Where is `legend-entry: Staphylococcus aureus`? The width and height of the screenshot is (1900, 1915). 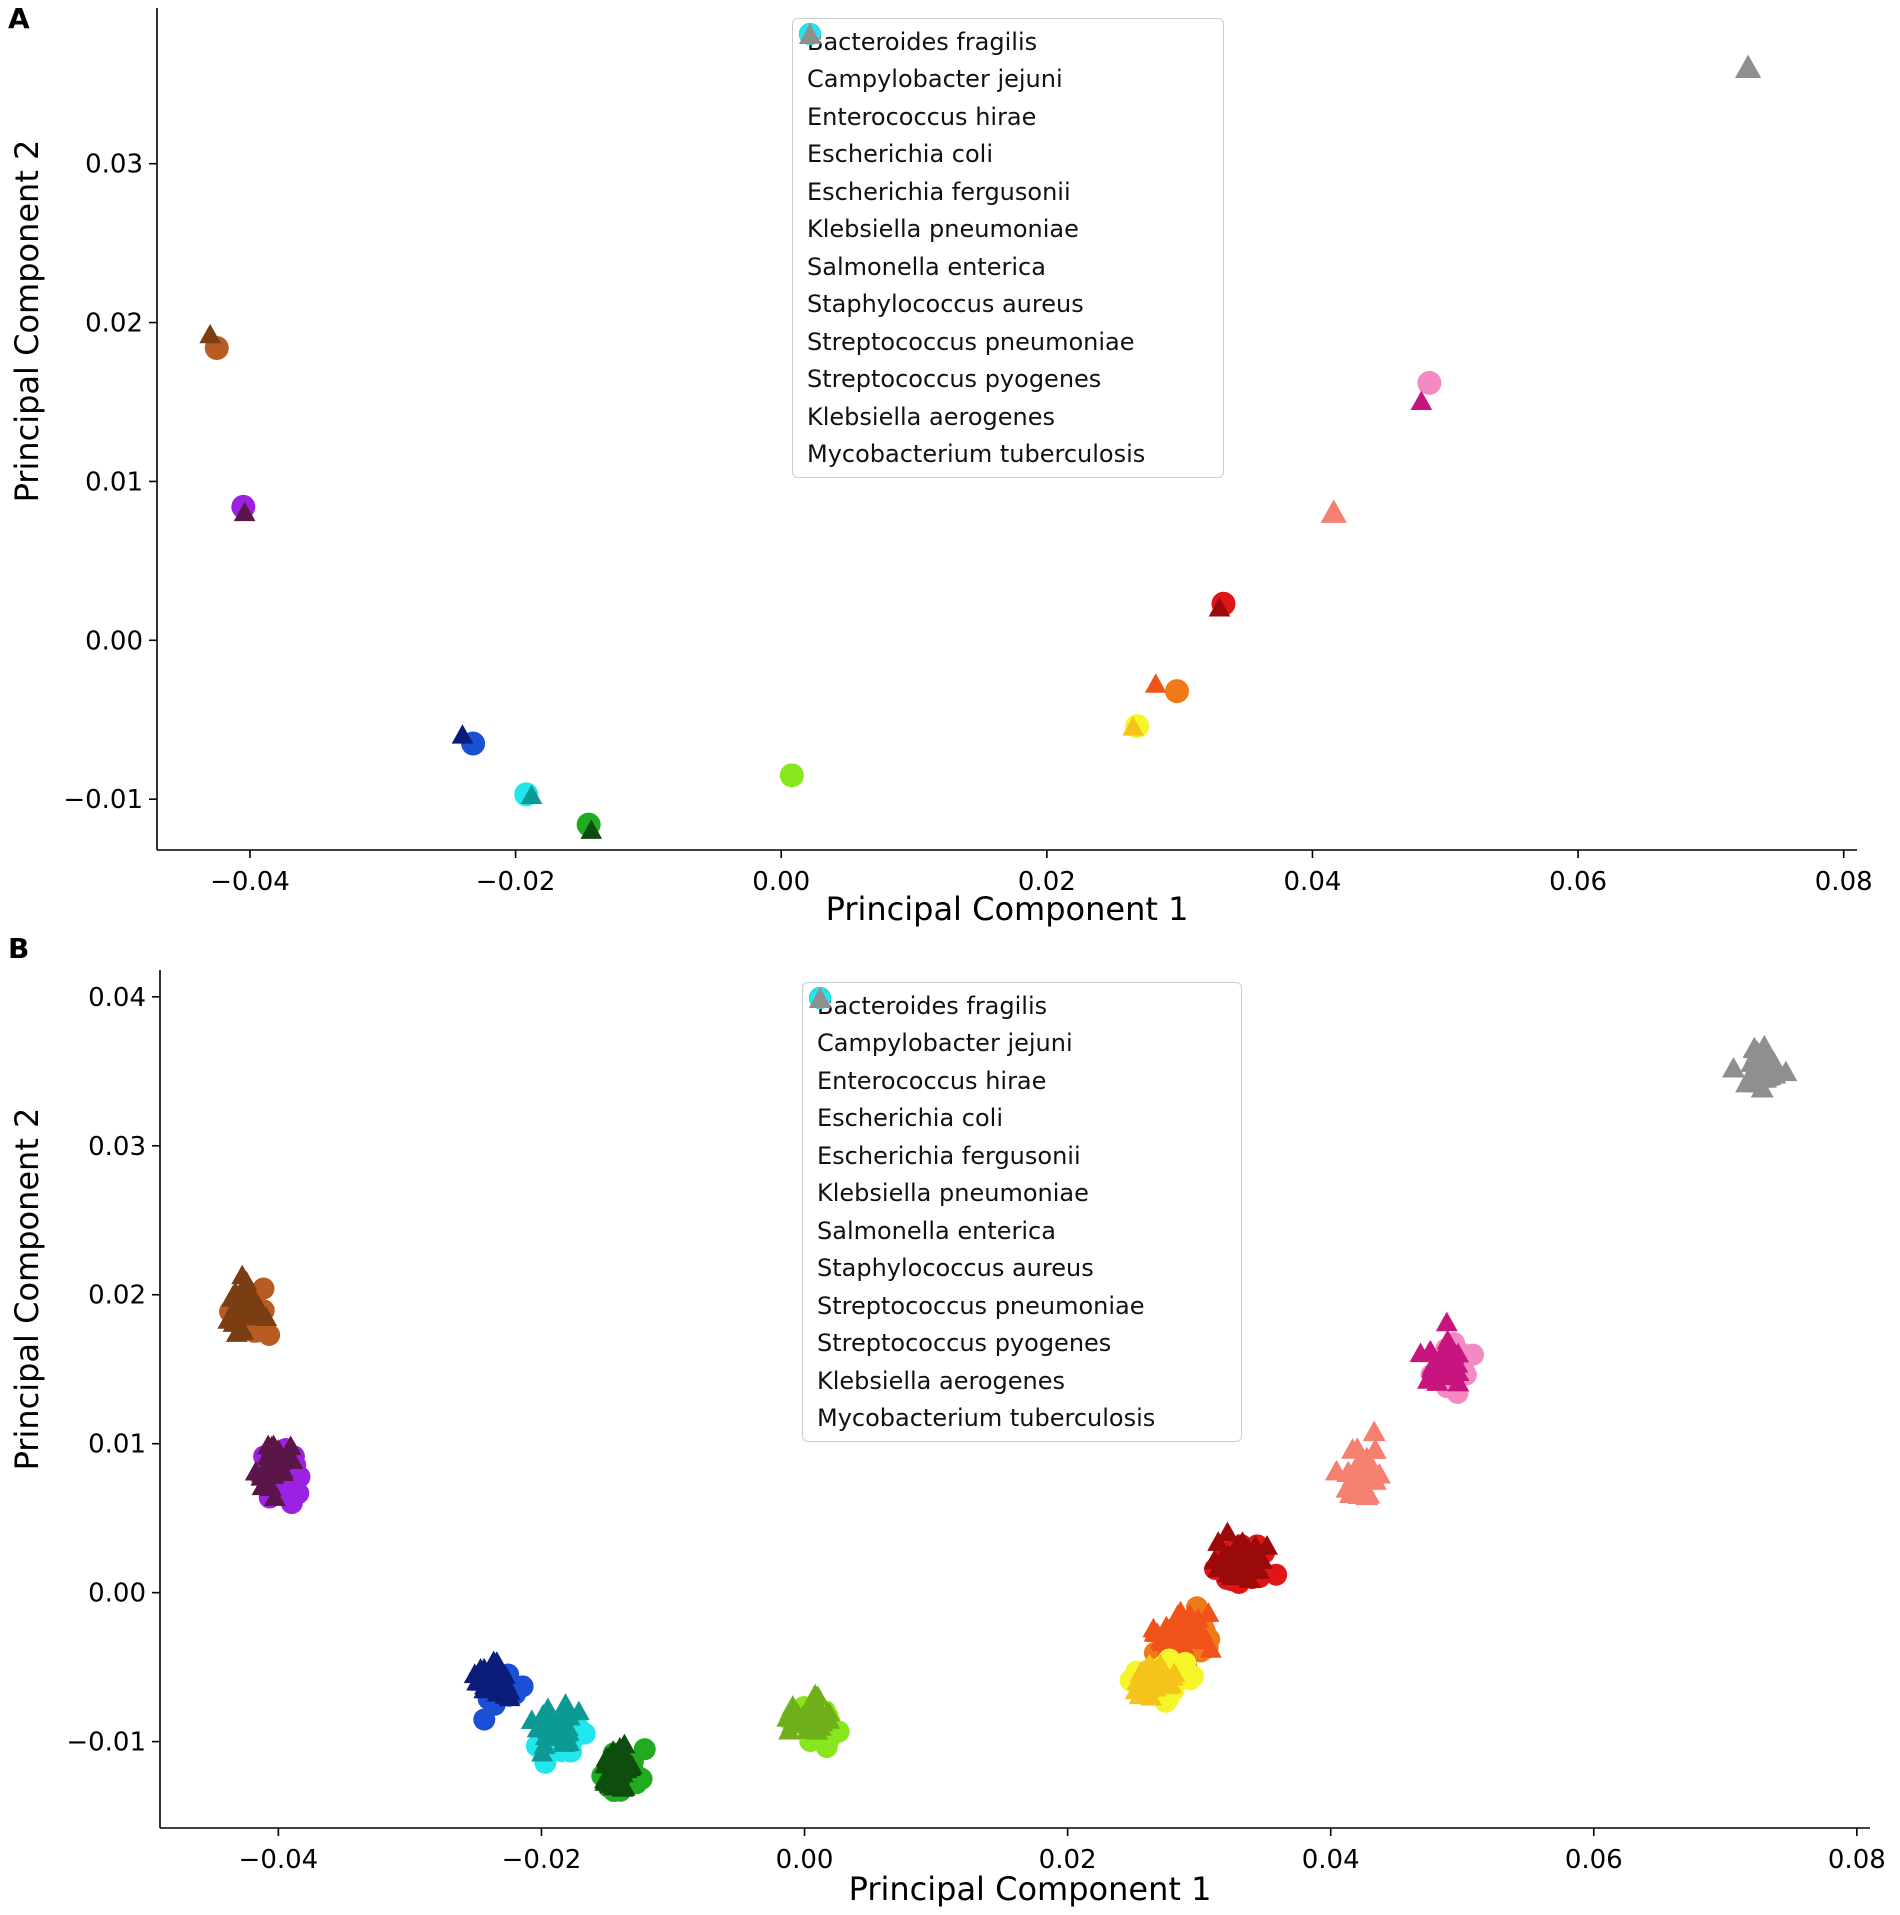
legend-entry: Staphylococcus aureus is located at coordinates (1006, 173).